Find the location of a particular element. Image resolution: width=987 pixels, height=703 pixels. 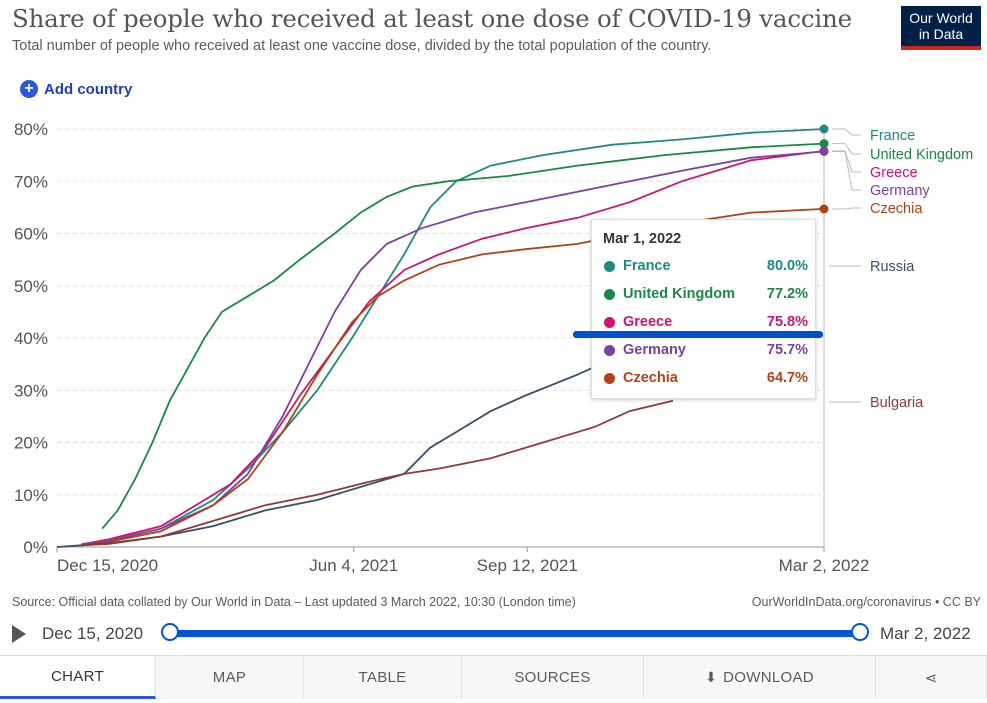

tooltip-row: United Kingdom 77.2% is located at coordinates (705, 295).